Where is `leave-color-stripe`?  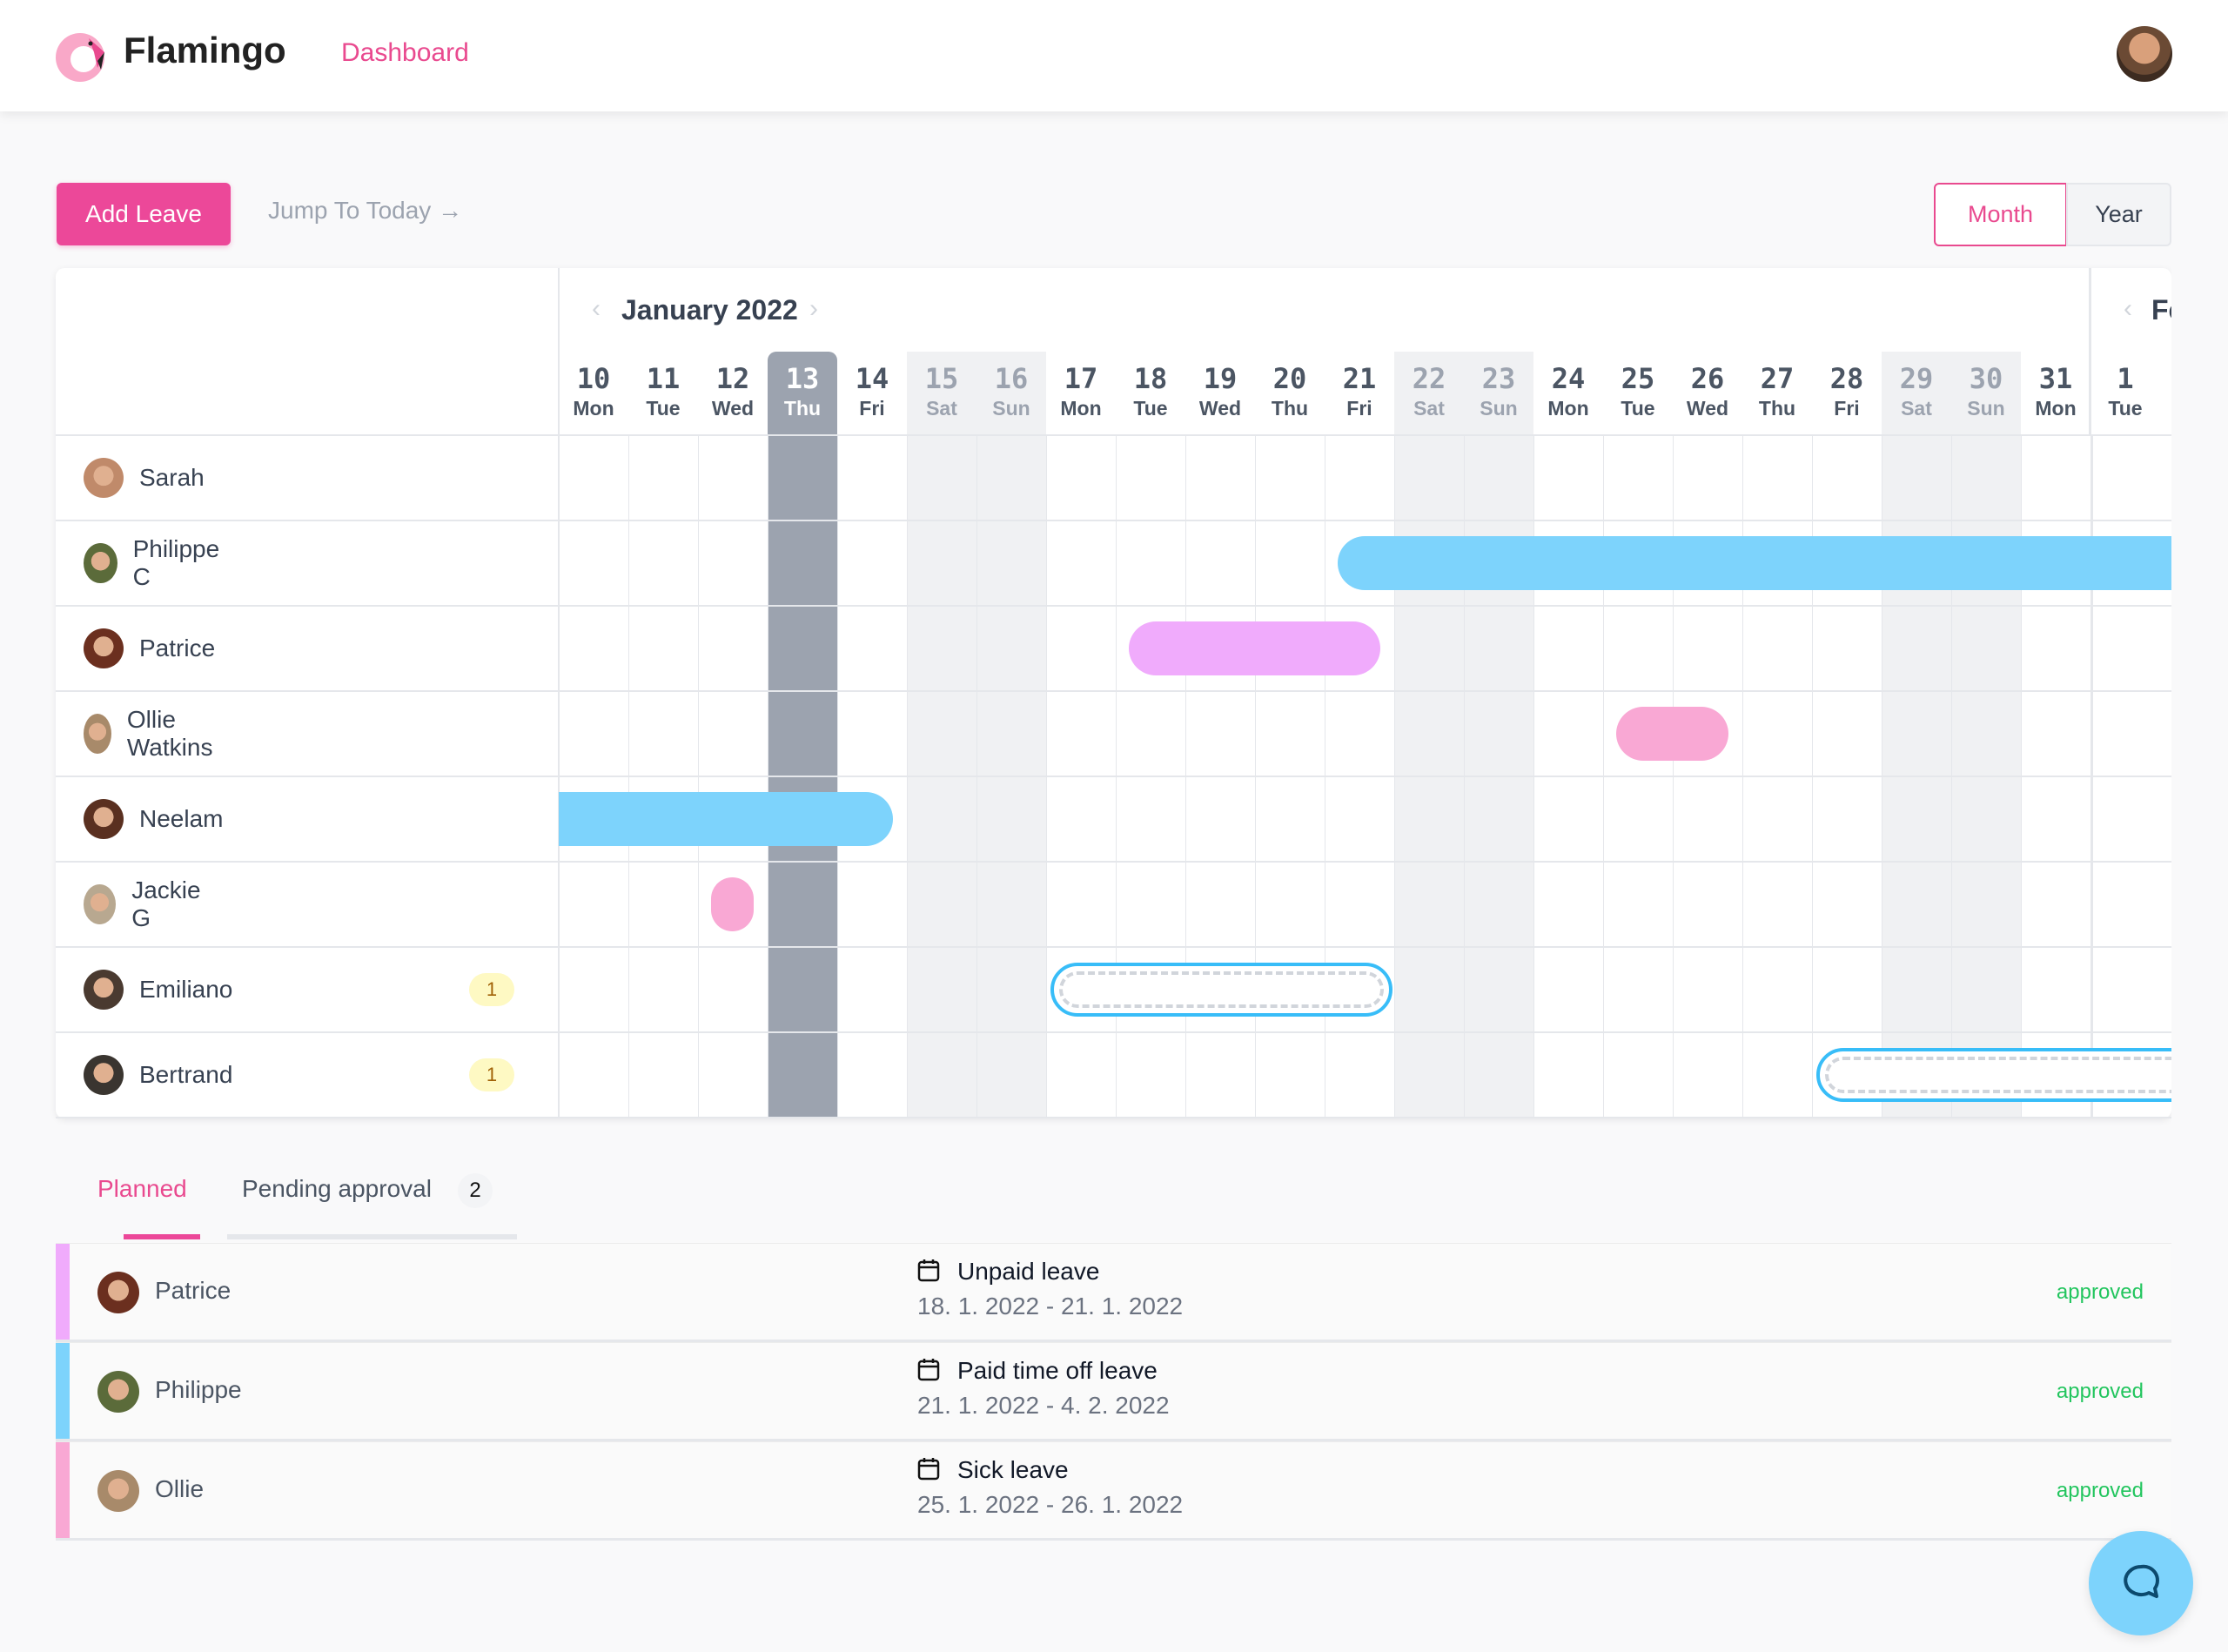 leave-color-stripe is located at coordinates (63, 1391).